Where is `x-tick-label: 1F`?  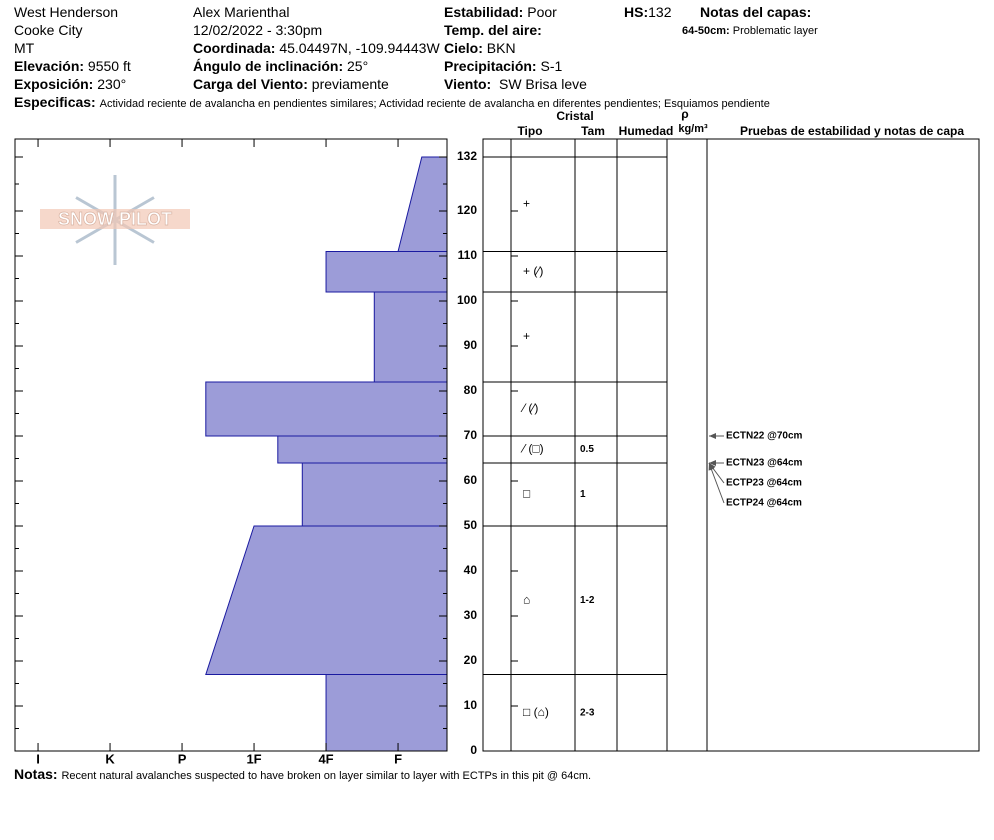
x-tick-label: 1F is located at coordinates (253, 758).